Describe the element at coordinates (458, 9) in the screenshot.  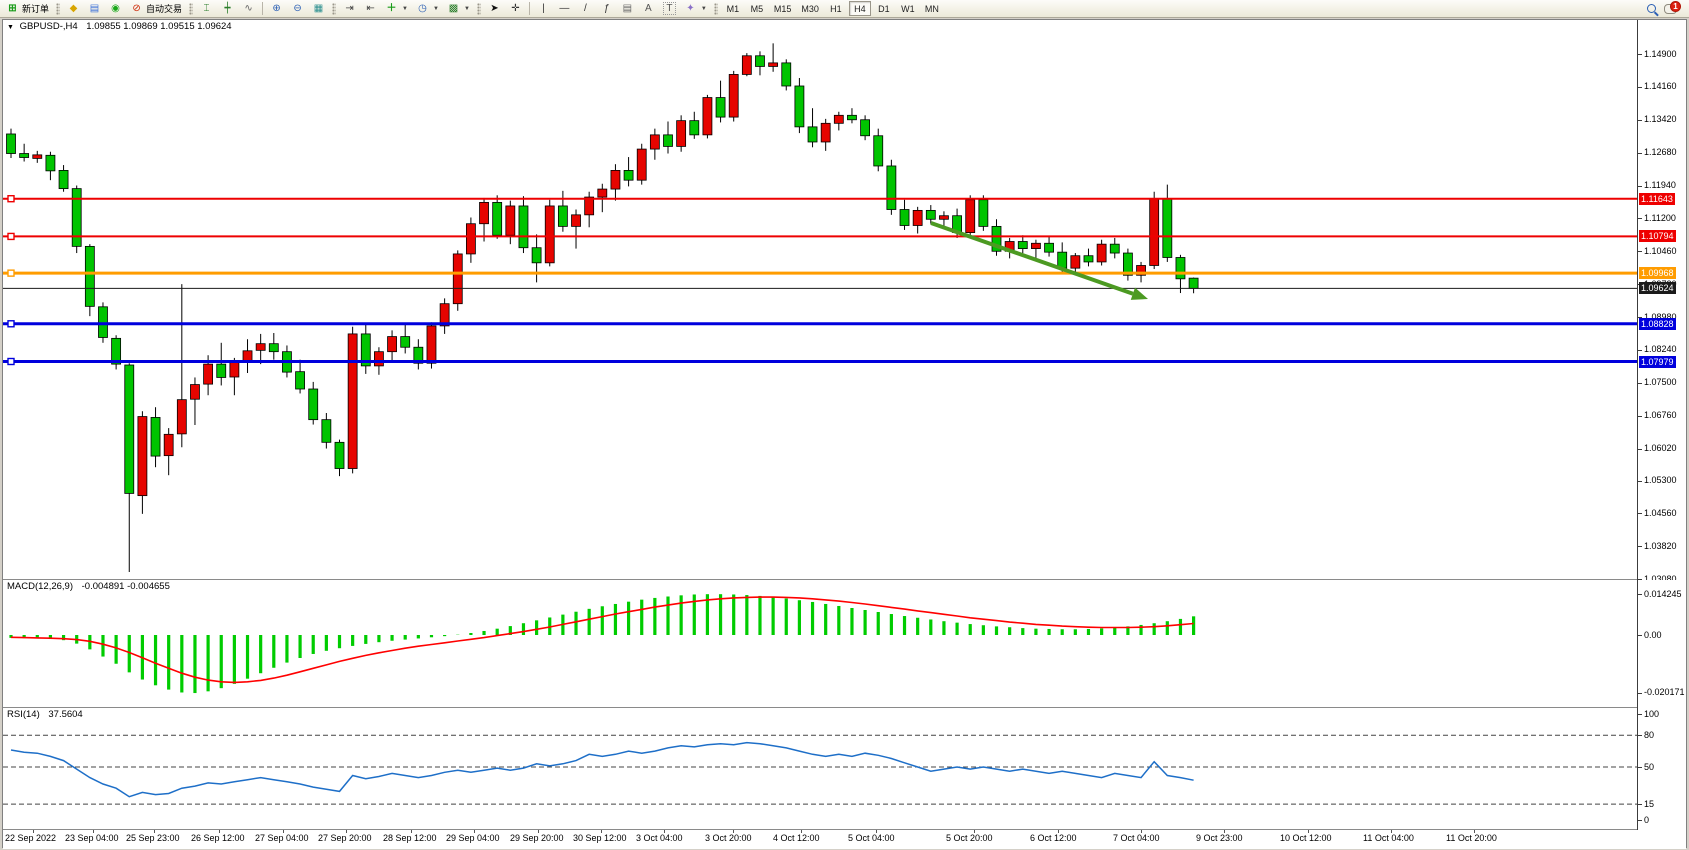
I see `templates-button: ▩ ▼` at that location.